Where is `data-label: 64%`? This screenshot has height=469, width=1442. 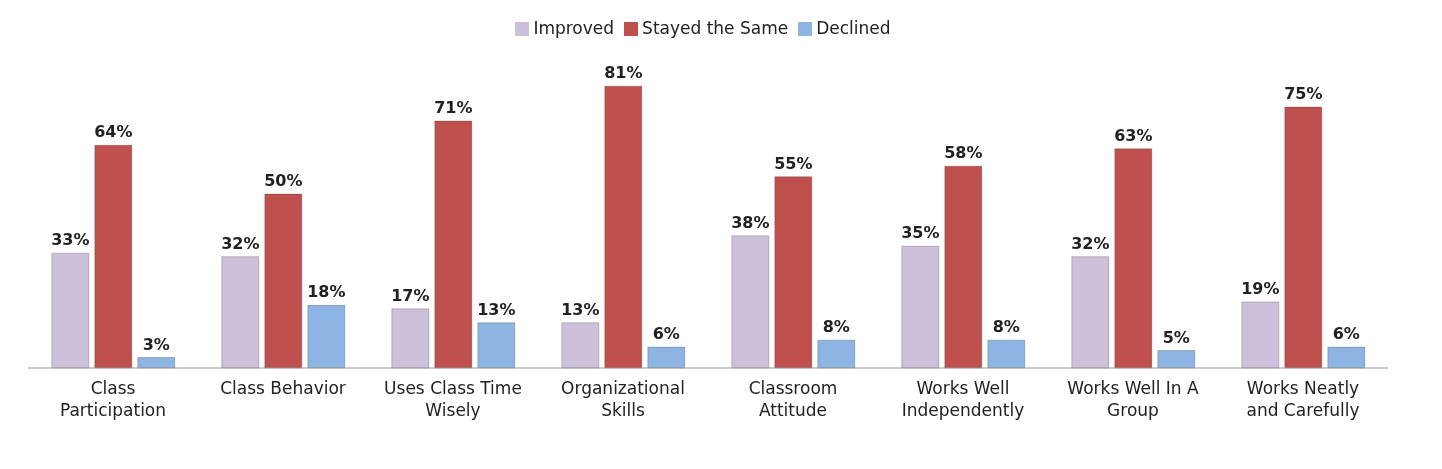
data-label: 64% is located at coordinates (113, 132).